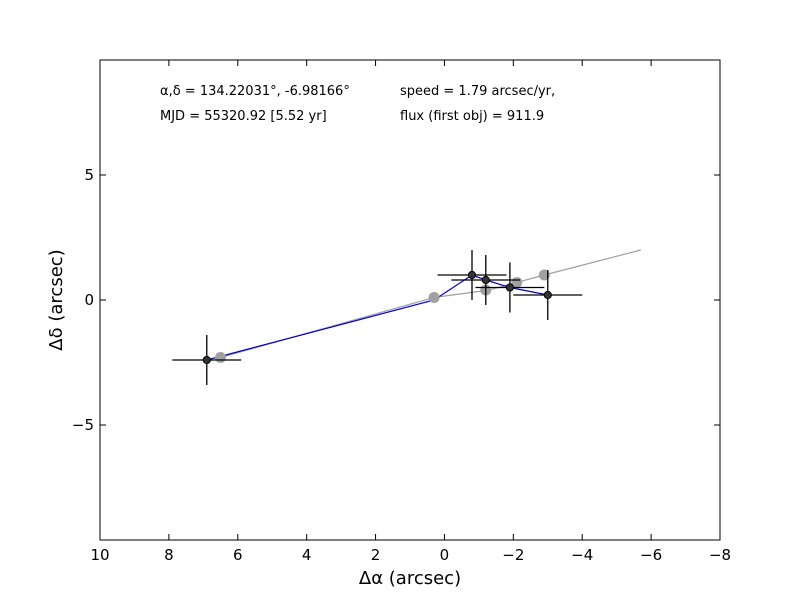 The height and width of the screenshot is (600, 800). I want to click on x-tick-label: 8, so click(169, 555).